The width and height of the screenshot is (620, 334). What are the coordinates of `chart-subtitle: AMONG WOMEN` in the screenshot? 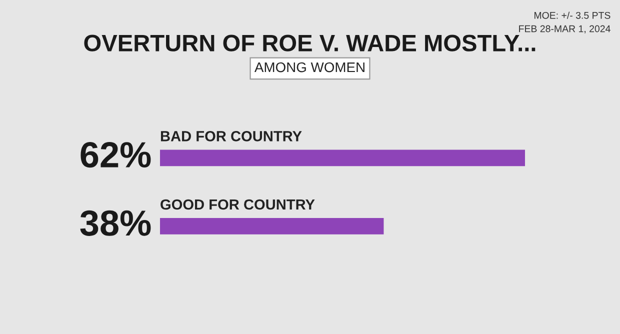 It's located at (309, 67).